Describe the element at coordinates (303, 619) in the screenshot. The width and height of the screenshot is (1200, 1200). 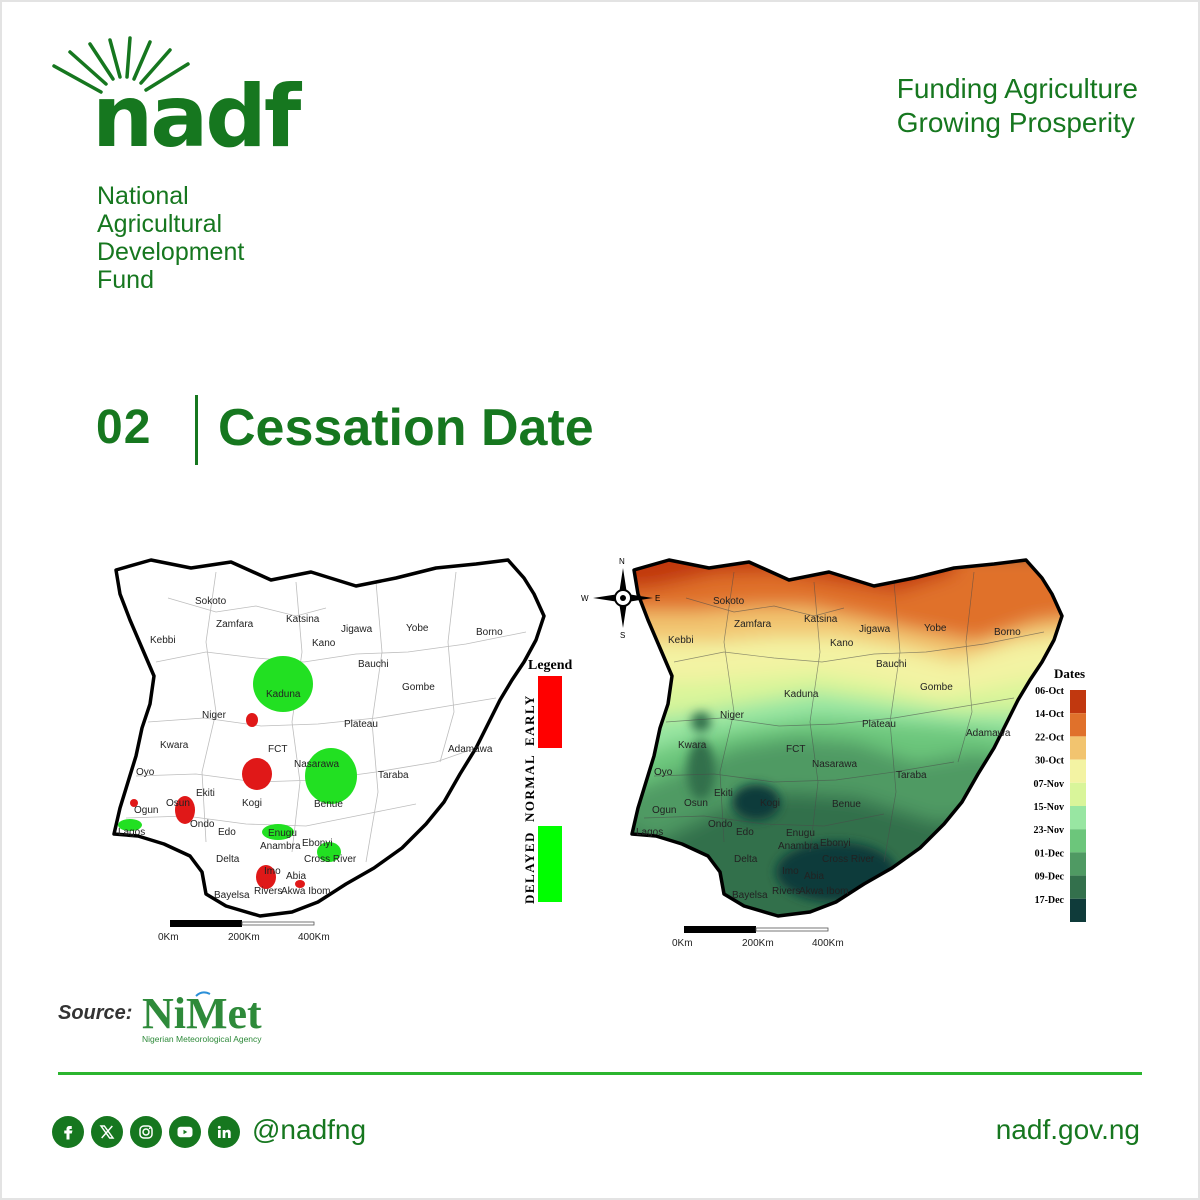
I see `state-label: Katsina` at that location.